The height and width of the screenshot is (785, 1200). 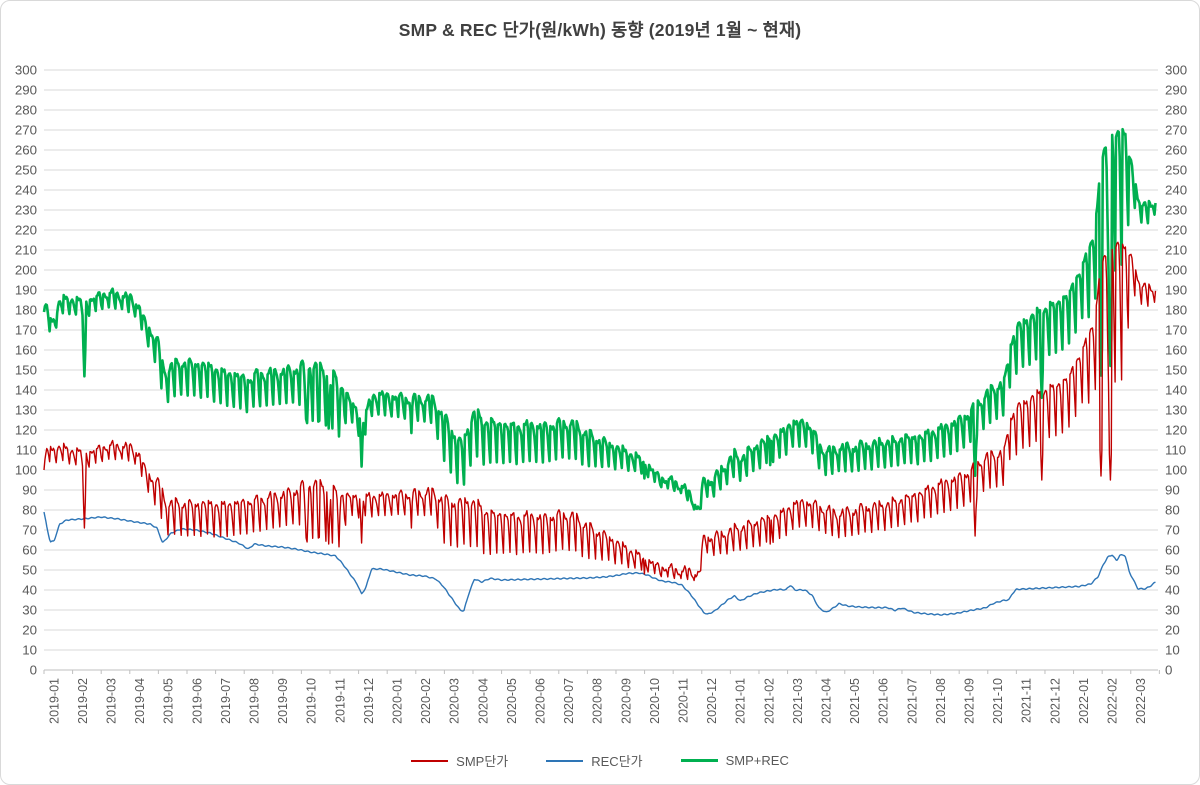 I want to click on x-axis-month-label: 2019-08, so click(x=254, y=701).